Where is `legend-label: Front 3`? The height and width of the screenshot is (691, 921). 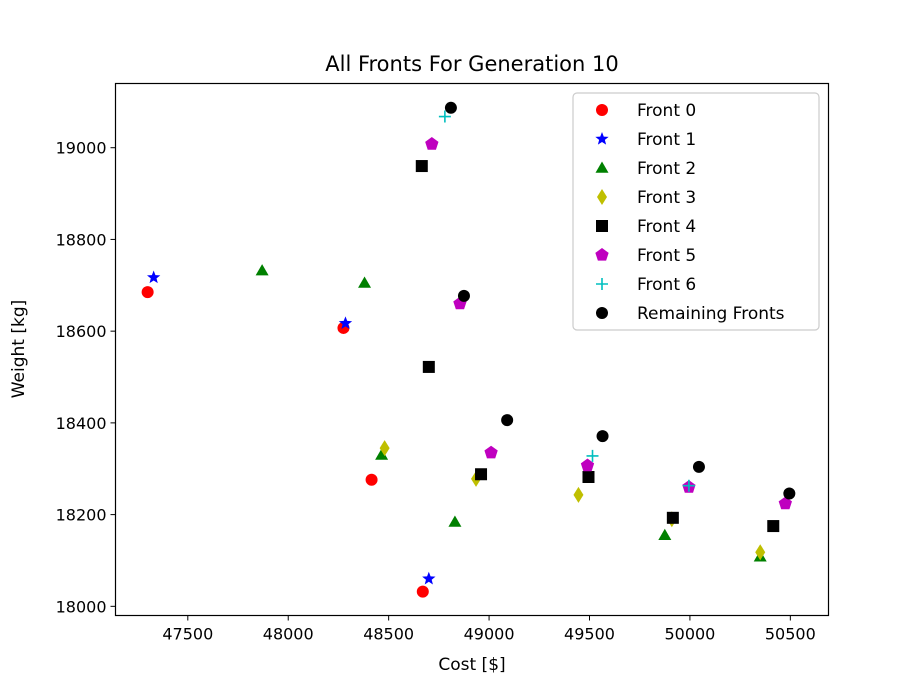 legend-label: Front 3 is located at coordinates (666, 198).